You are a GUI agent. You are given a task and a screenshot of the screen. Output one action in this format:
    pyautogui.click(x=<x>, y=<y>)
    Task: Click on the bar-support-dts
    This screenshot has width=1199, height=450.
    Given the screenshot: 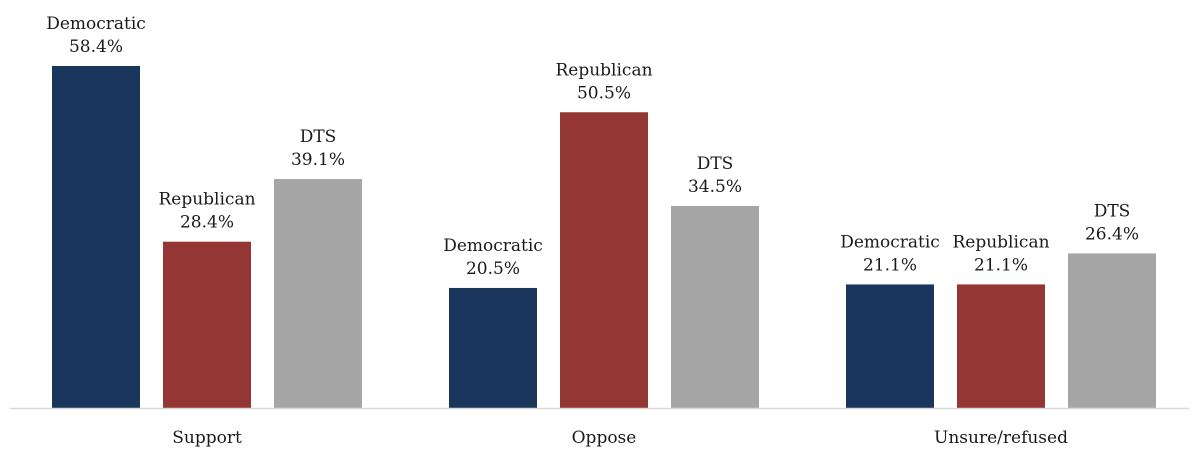 What is the action you would take?
    pyautogui.click(x=318, y=293)
    